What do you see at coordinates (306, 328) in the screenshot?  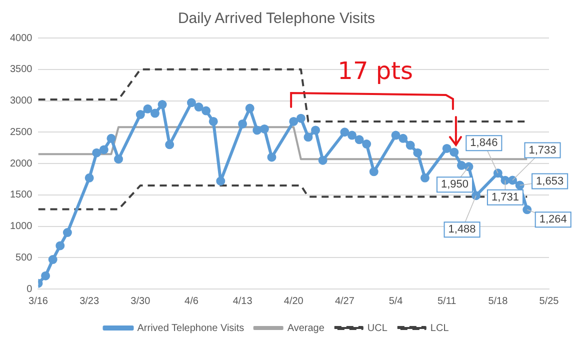 I see `legend-label: Average` at bounding box center [306, 328].